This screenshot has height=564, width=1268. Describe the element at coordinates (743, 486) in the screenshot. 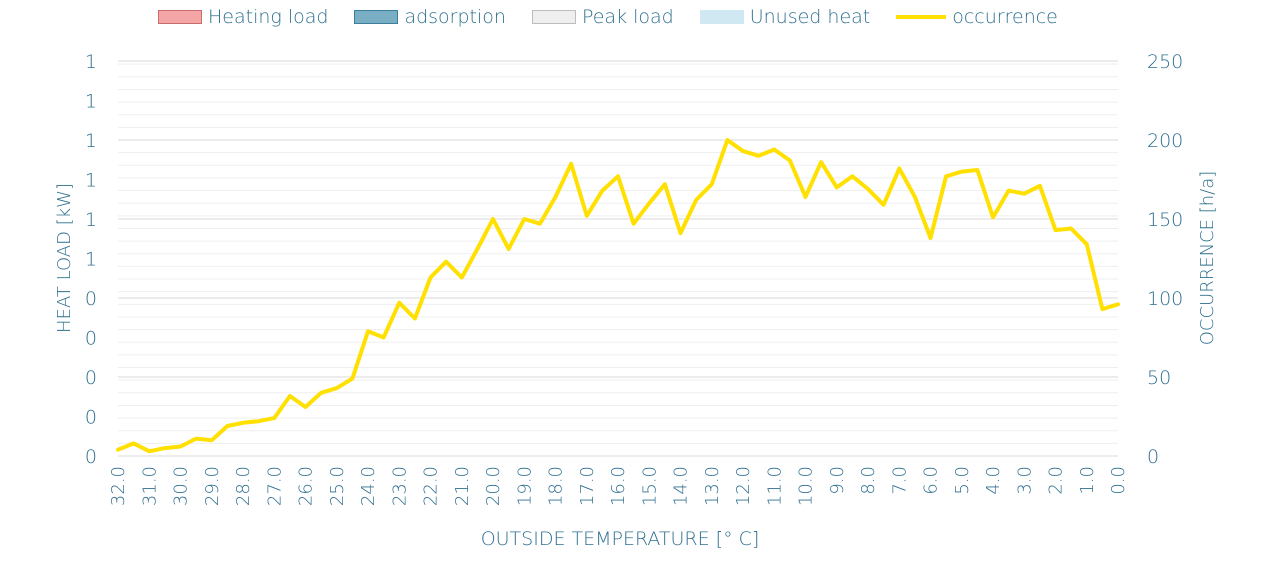

I see `x-tick-label: 12.0` at that location.